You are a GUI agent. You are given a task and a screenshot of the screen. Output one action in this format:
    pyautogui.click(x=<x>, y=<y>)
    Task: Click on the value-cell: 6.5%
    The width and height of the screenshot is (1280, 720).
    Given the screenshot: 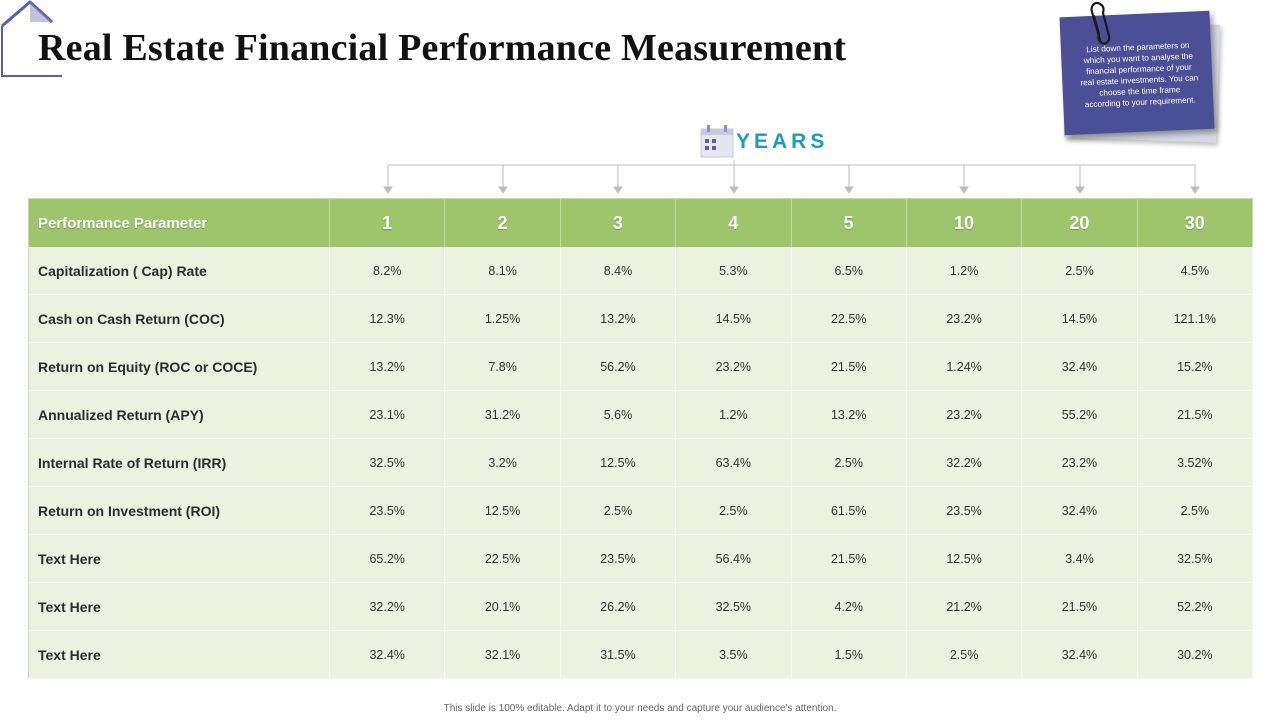 What is the action you would take?
    pyautogui.click(x=849, y=271)
    